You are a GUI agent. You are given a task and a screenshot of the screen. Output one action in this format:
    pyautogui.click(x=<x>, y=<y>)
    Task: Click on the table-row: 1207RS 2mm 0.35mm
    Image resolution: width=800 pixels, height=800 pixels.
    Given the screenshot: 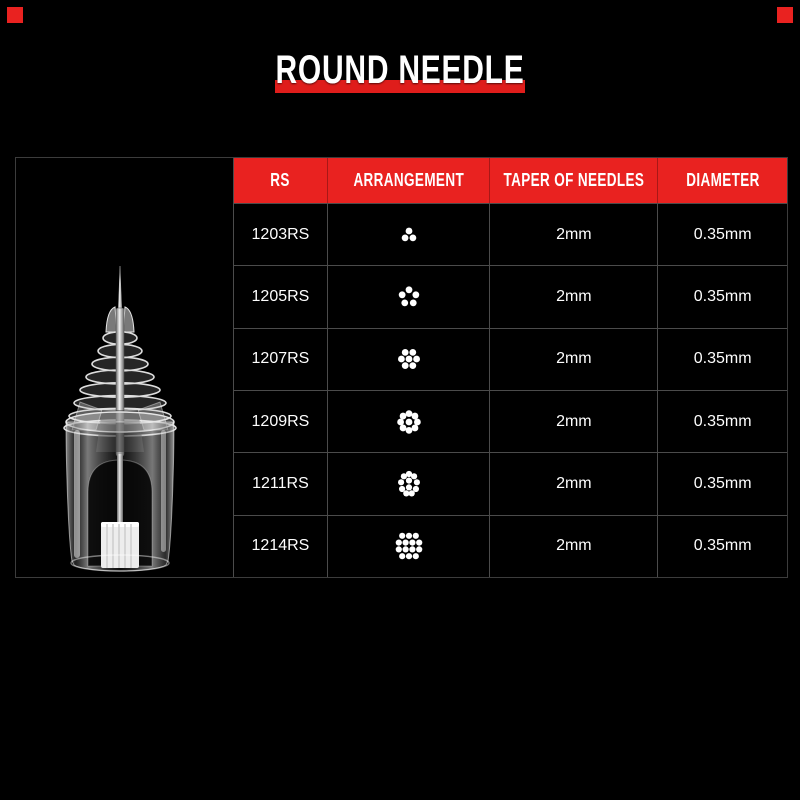 What is the action you would take?
    pyautogui.click(x=510, y=358)
    